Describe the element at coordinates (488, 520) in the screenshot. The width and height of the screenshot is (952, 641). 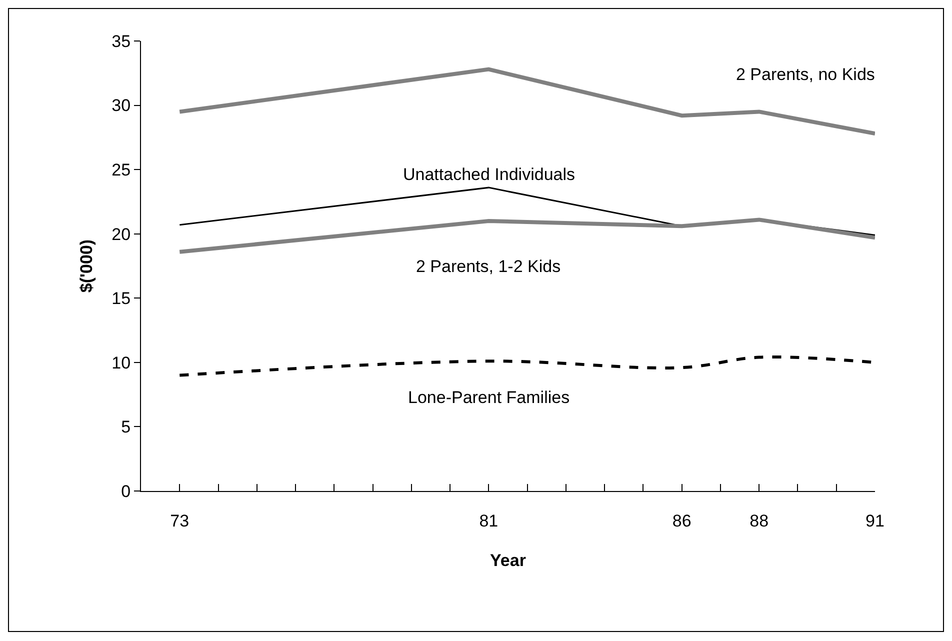
I see `x-tick-label: 81` at that location.